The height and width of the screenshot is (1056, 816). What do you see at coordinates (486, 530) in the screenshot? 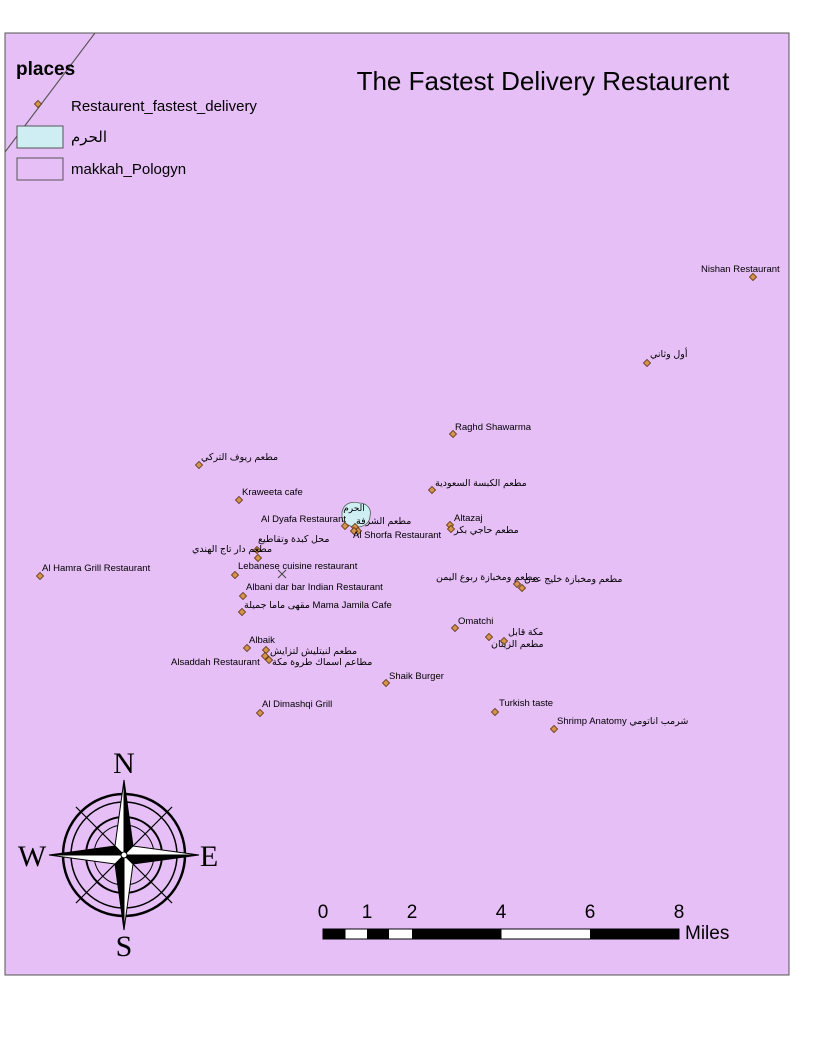
I see `place-label: مطعم حاجي بكر` at bounding box center [486, 530].